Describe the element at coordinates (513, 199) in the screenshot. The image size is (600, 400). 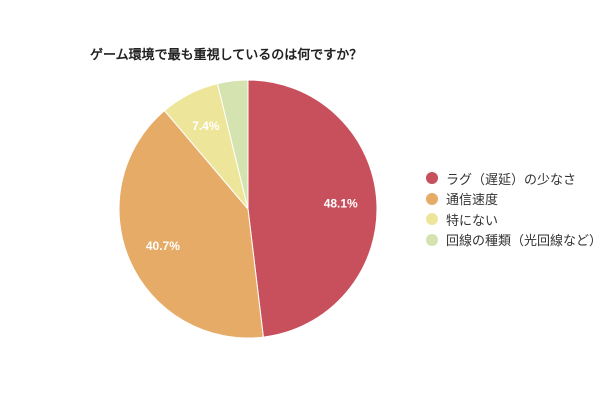
I see `legend-item-speed: 通信速度` at that location.